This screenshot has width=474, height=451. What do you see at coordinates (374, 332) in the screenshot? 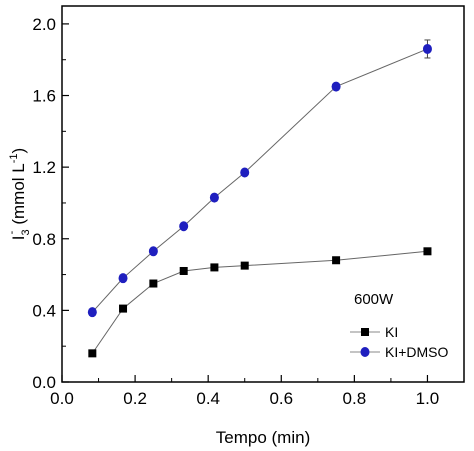
I see `legend-entry-ki: KI` at bounding box center [374, 332].